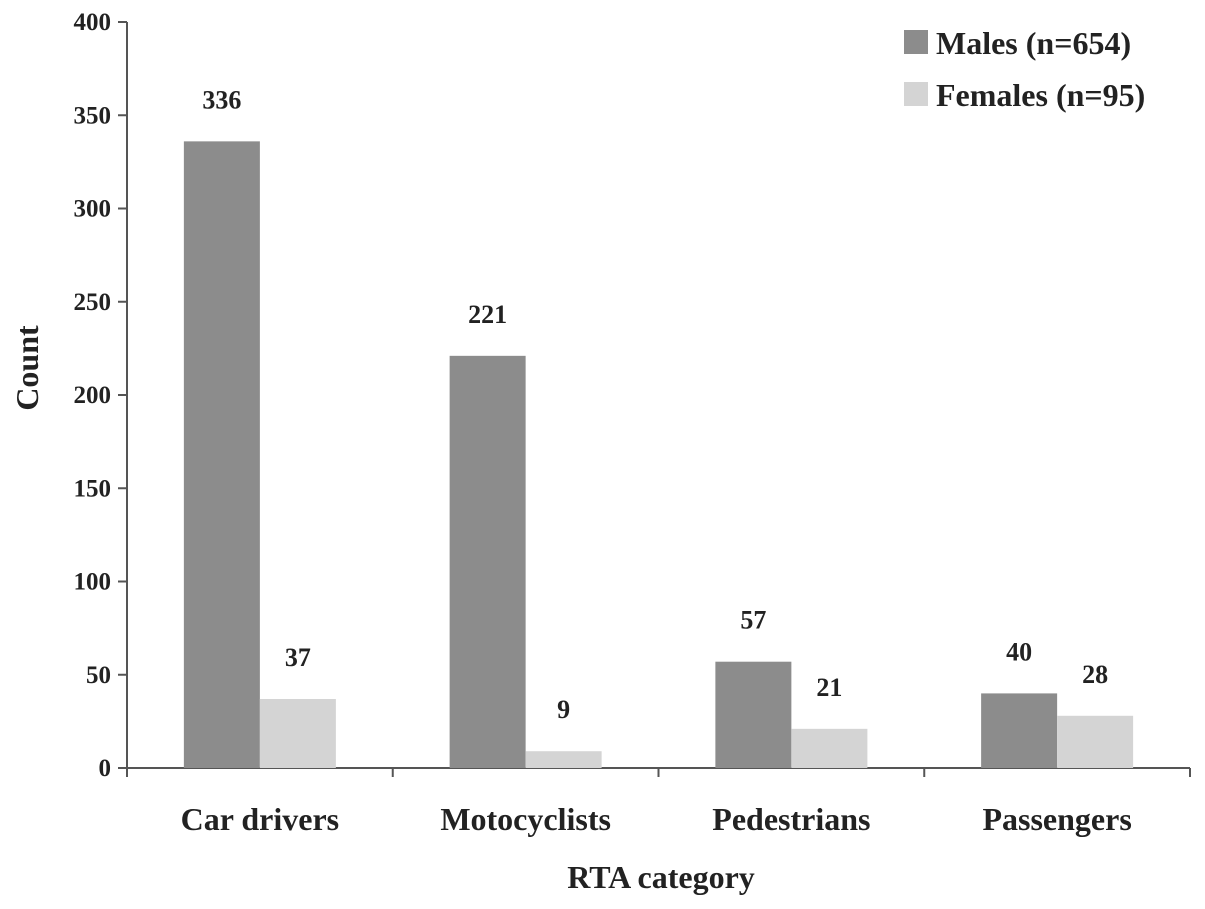 The width and height of the screenshot is (1205, 909). I want to click on y-tick-label: 0, so click(105, 768).